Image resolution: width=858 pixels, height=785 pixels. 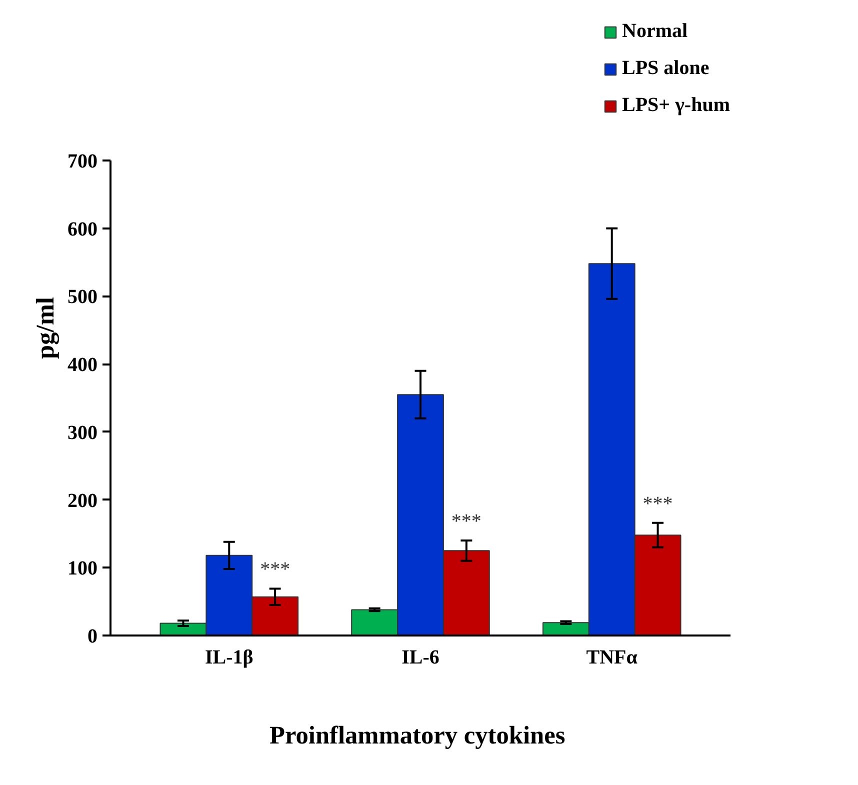 I want to click on x-tick-label: TNFα, so click(x=612, y=657).